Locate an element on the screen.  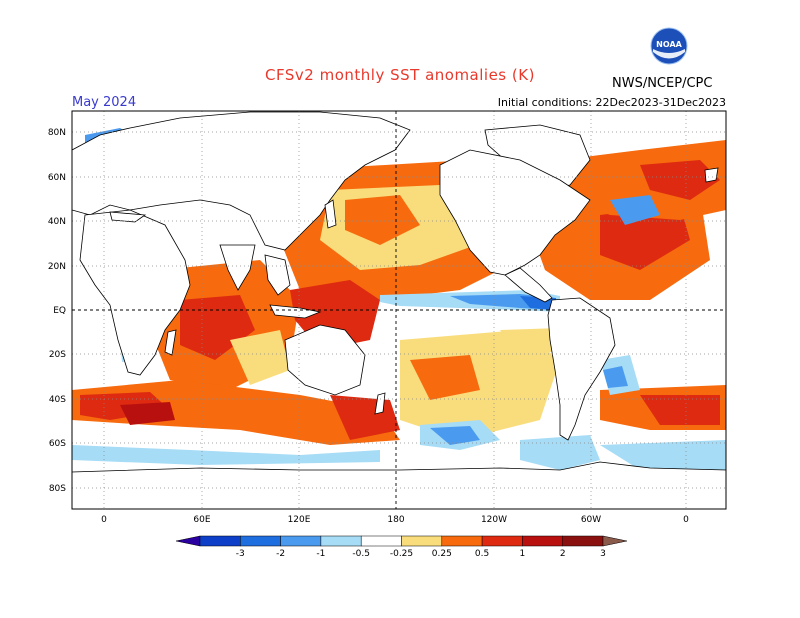
colorbar-label: 0.5 is located at coordinates (482, 554).